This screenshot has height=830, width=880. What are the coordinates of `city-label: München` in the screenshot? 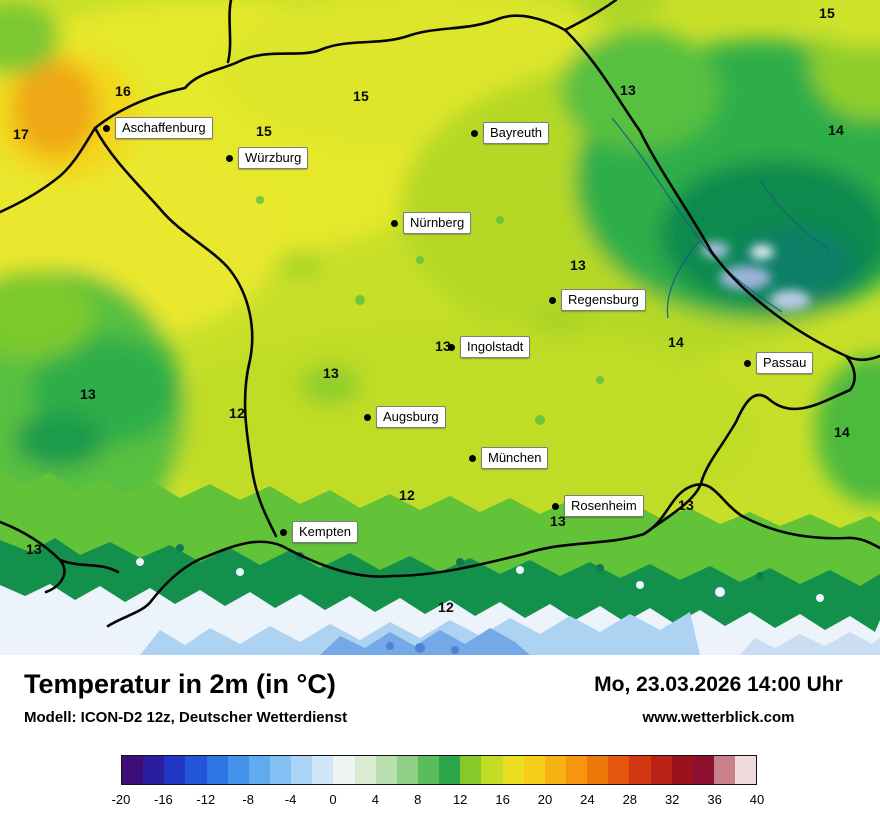 It's located at (515, 458).